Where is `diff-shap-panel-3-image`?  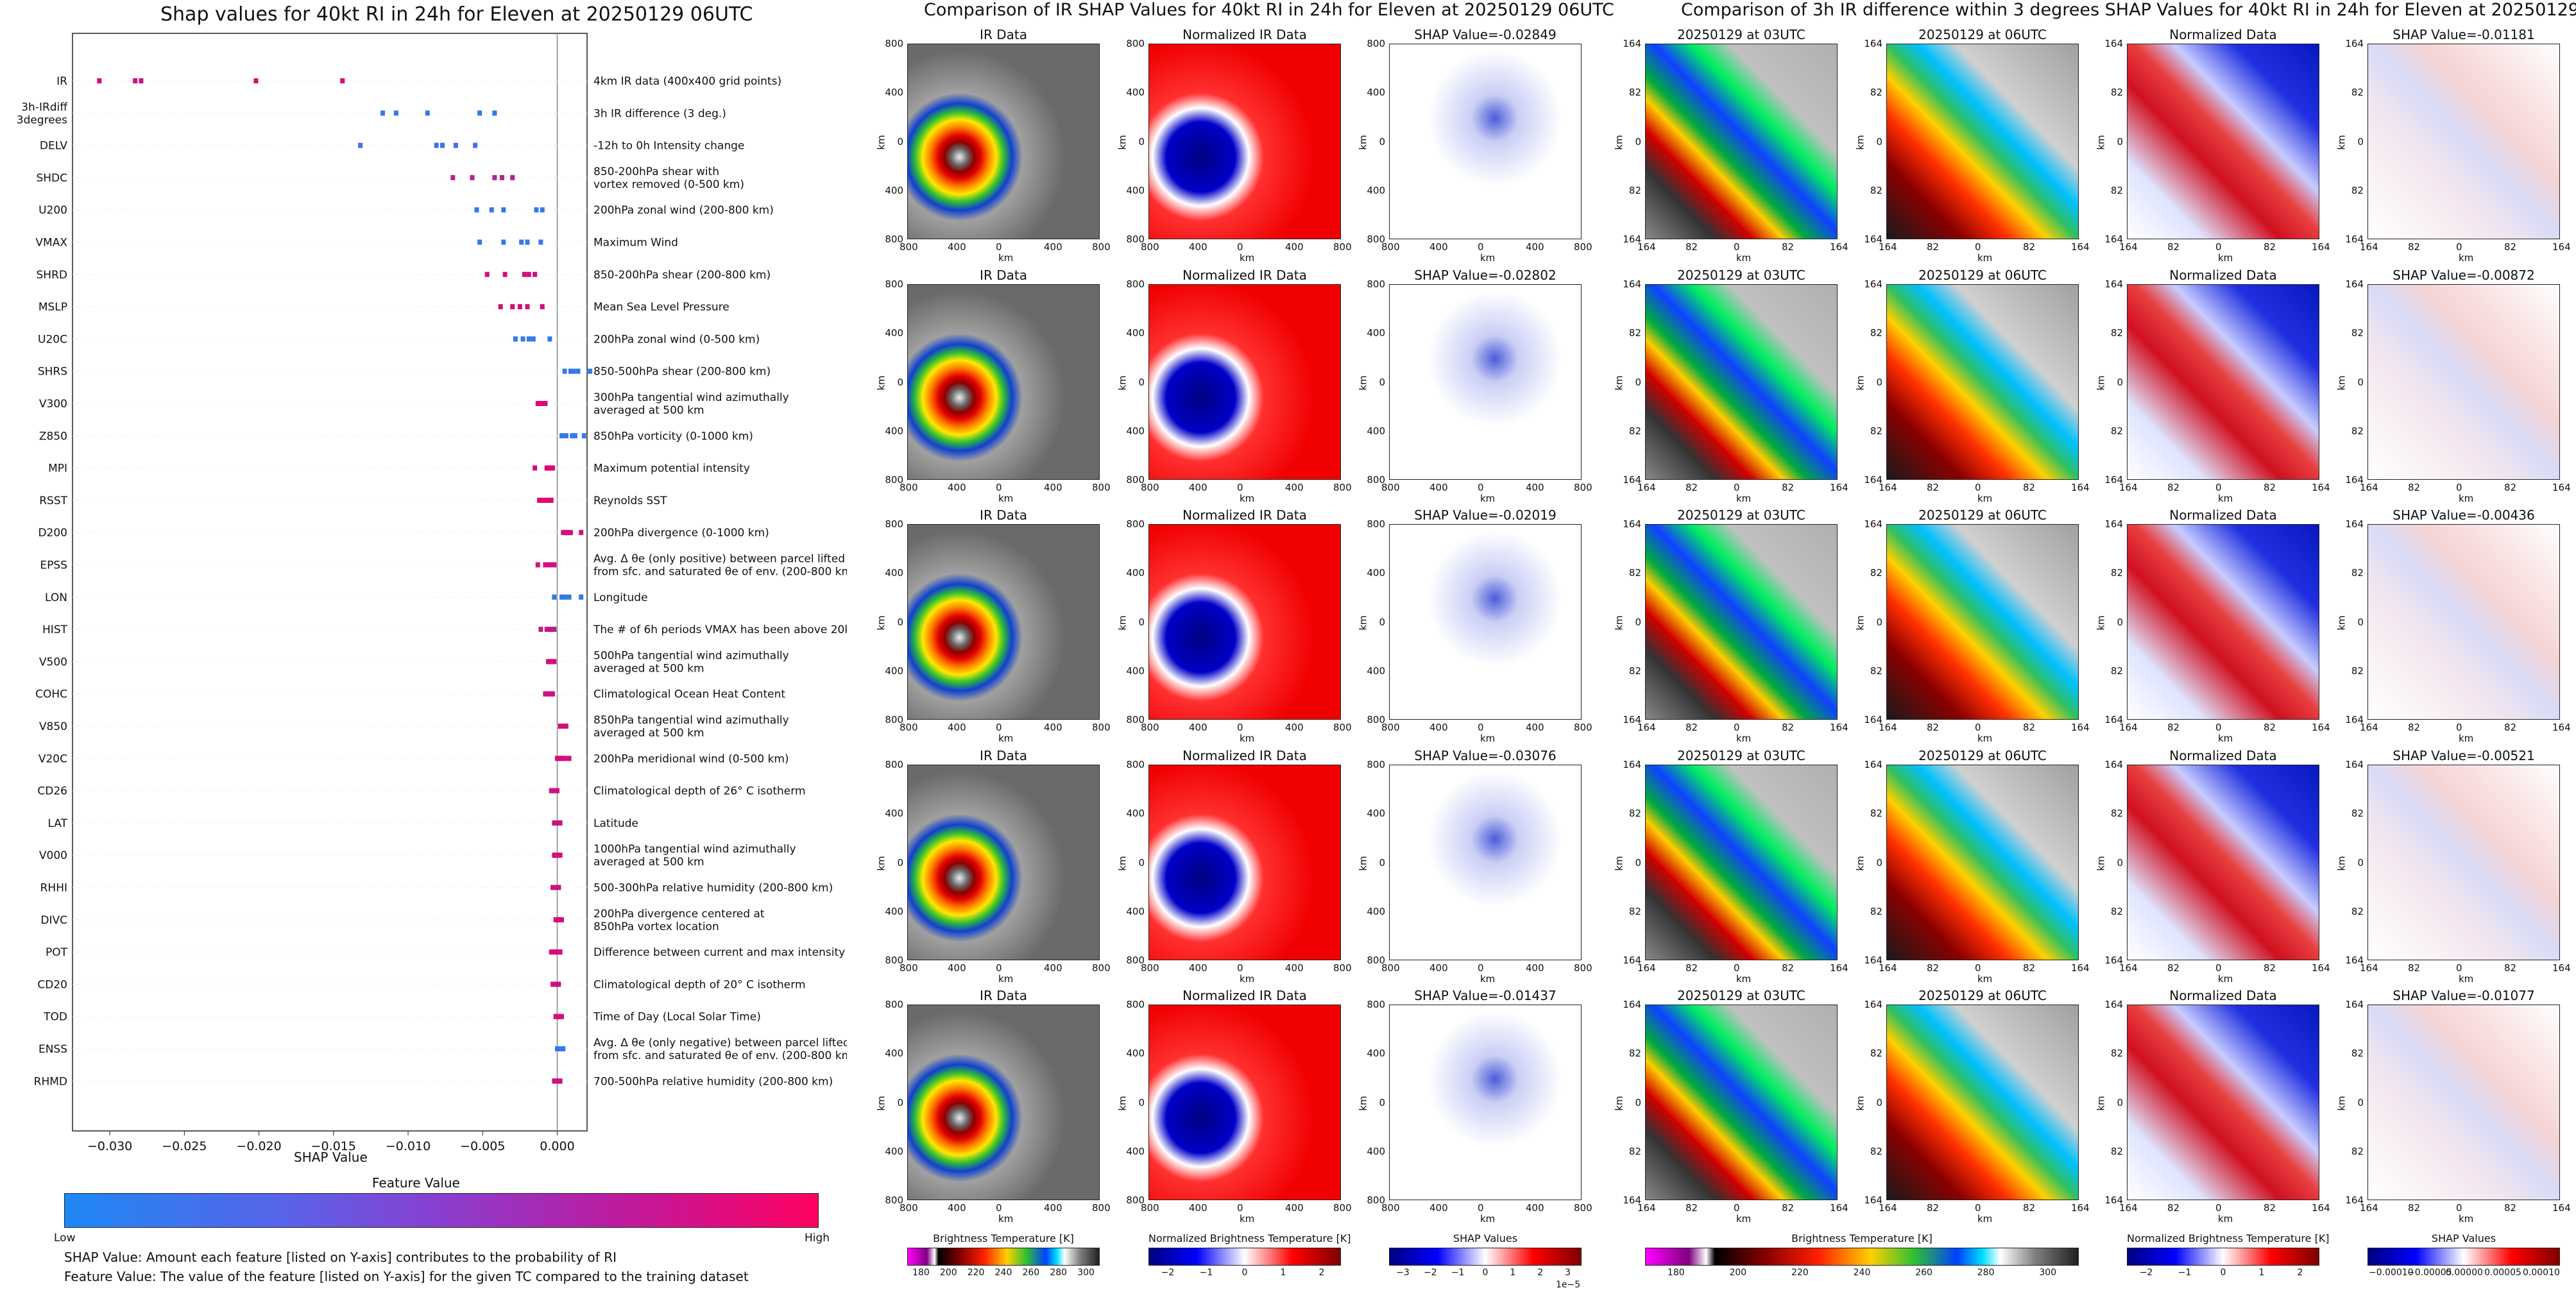 diff-shap-panel-3-image is located at coordinates (2463, 622).